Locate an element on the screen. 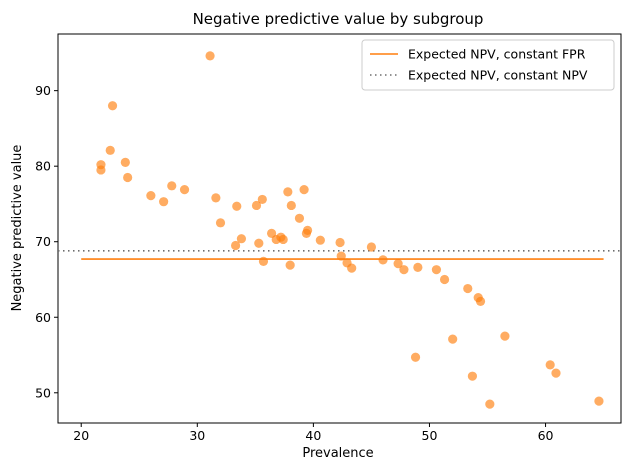  legend-label-npv: Expected NPV, constant NPV is located at coordinates (498, 75).